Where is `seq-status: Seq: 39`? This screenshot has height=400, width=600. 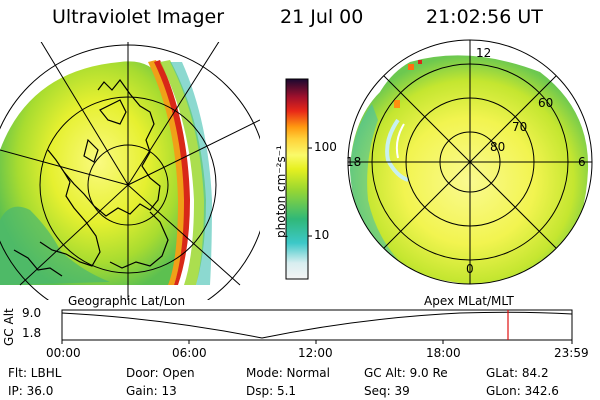
seq-status: Seq: 39 is located at coordinates (387, 391).